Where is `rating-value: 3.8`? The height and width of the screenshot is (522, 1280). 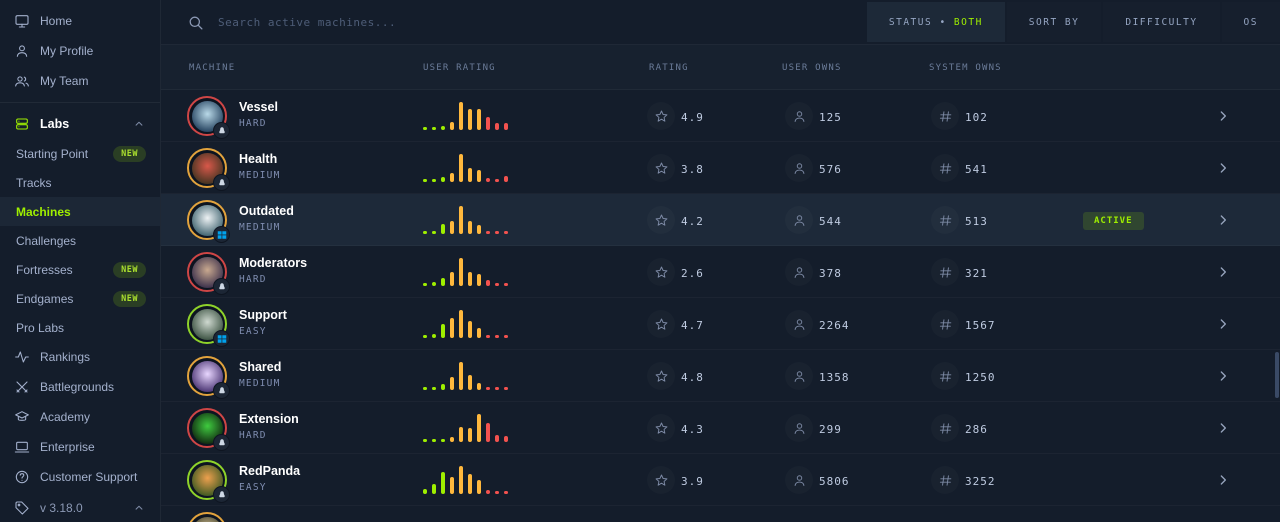
rating-value: 3.8 is located at coordinates (692, 169).